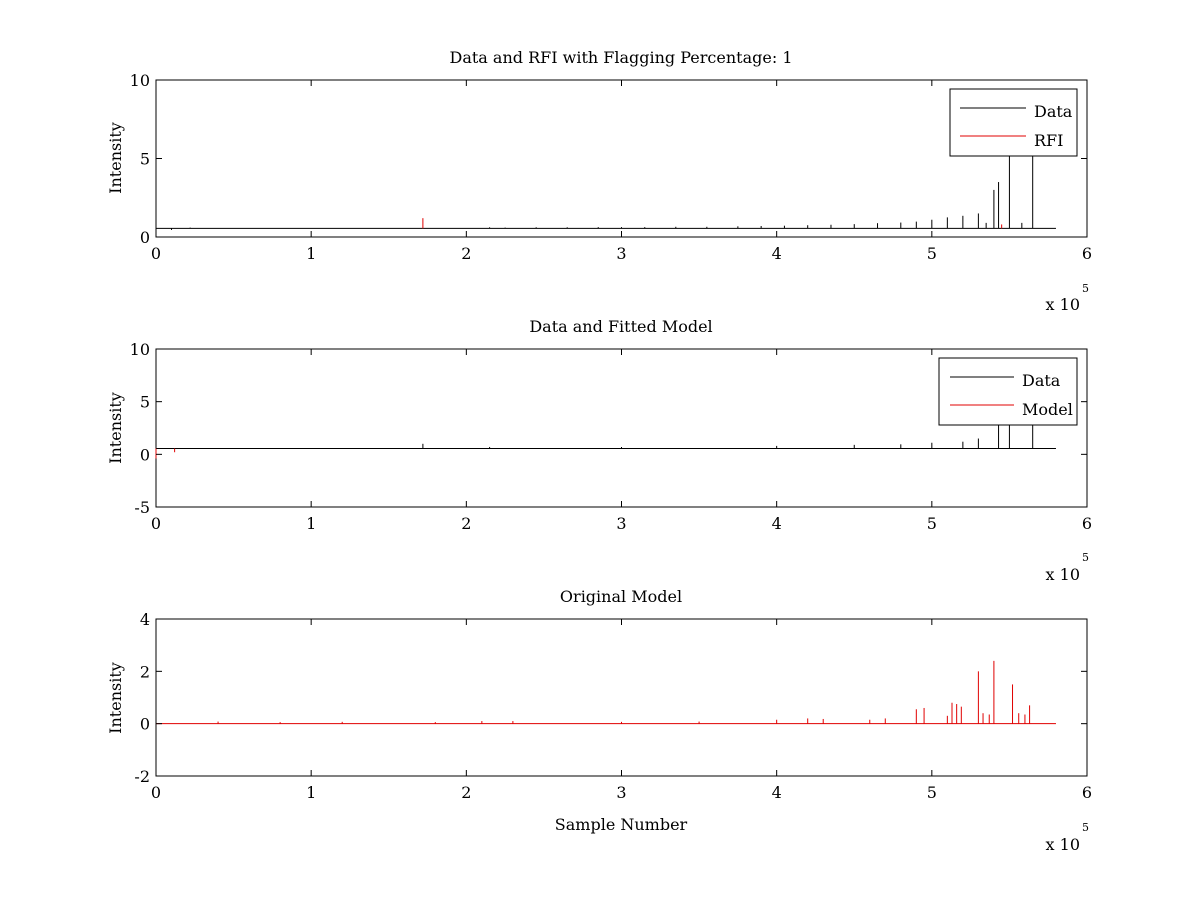  I want to click on legend: Data Model, so click(1008, 391).